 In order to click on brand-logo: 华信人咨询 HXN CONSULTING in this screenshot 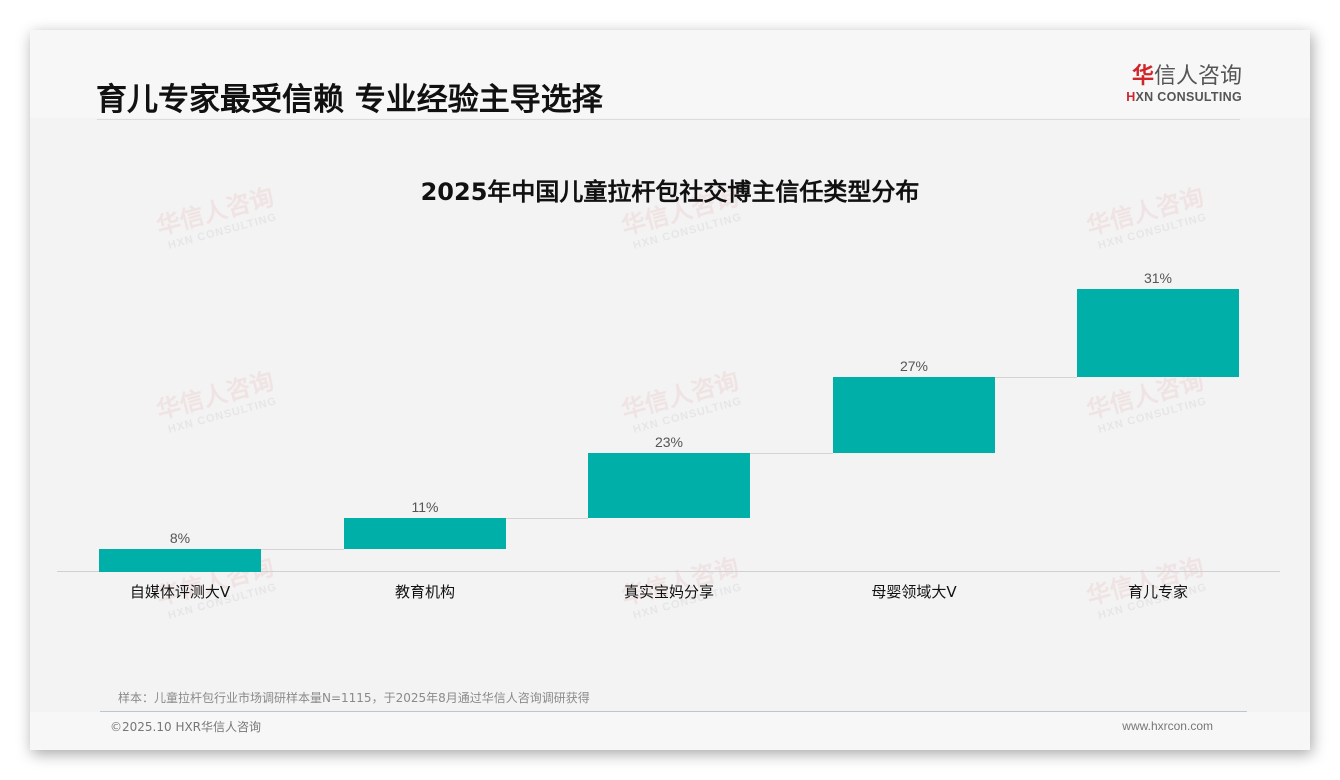, I will do `click(1176, 84)`.